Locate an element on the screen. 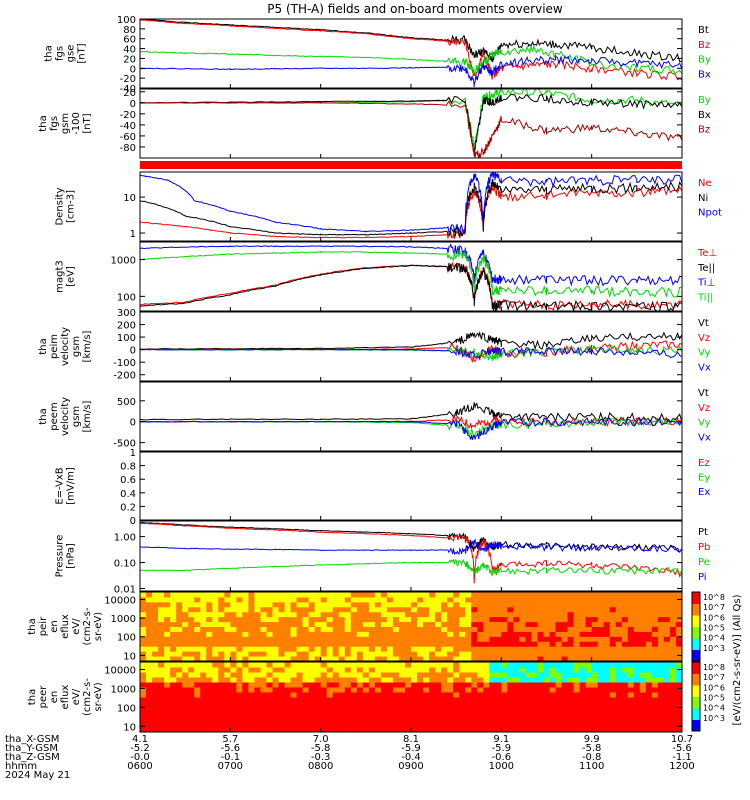 This screenshot has width=750, height=800. y-tick-label: 0.01 is located at coordinates (125, 589).